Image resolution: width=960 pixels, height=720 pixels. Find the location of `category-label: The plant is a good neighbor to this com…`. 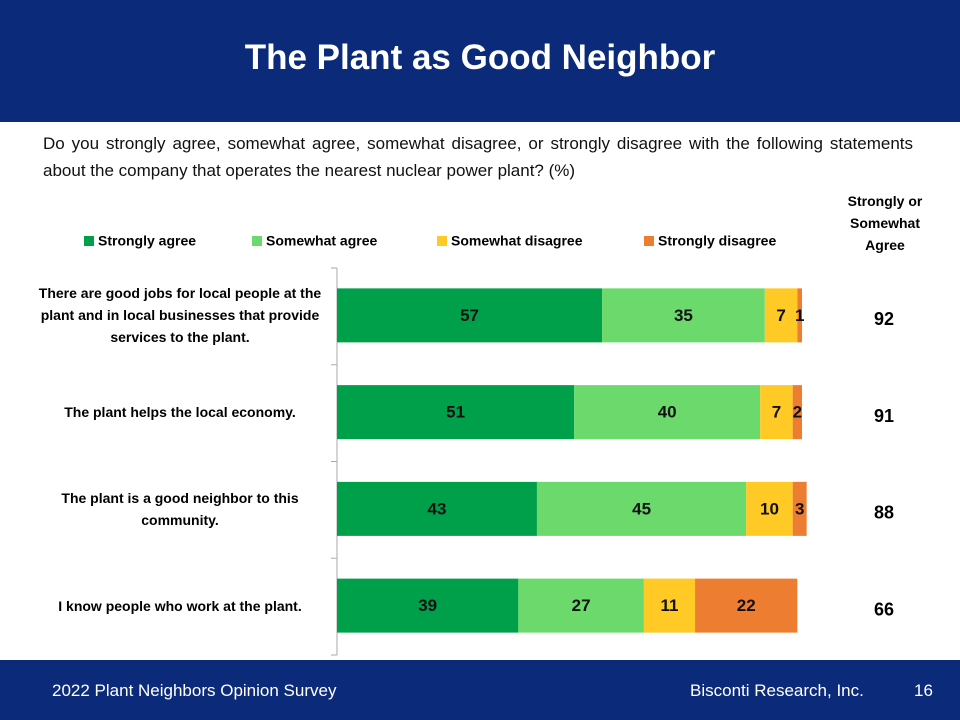

category-label: The plant is a good neighbor to this com… is located at coordinates (180, 508).